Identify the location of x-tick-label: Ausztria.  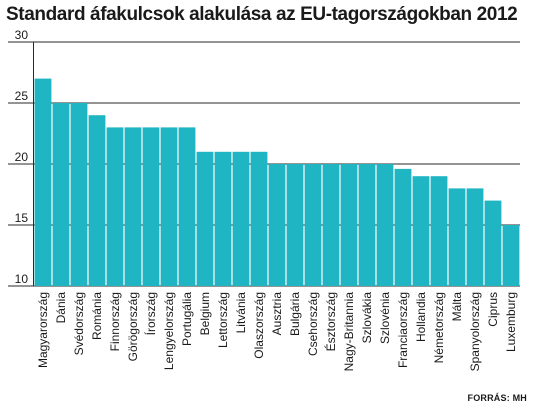
(277, 314).